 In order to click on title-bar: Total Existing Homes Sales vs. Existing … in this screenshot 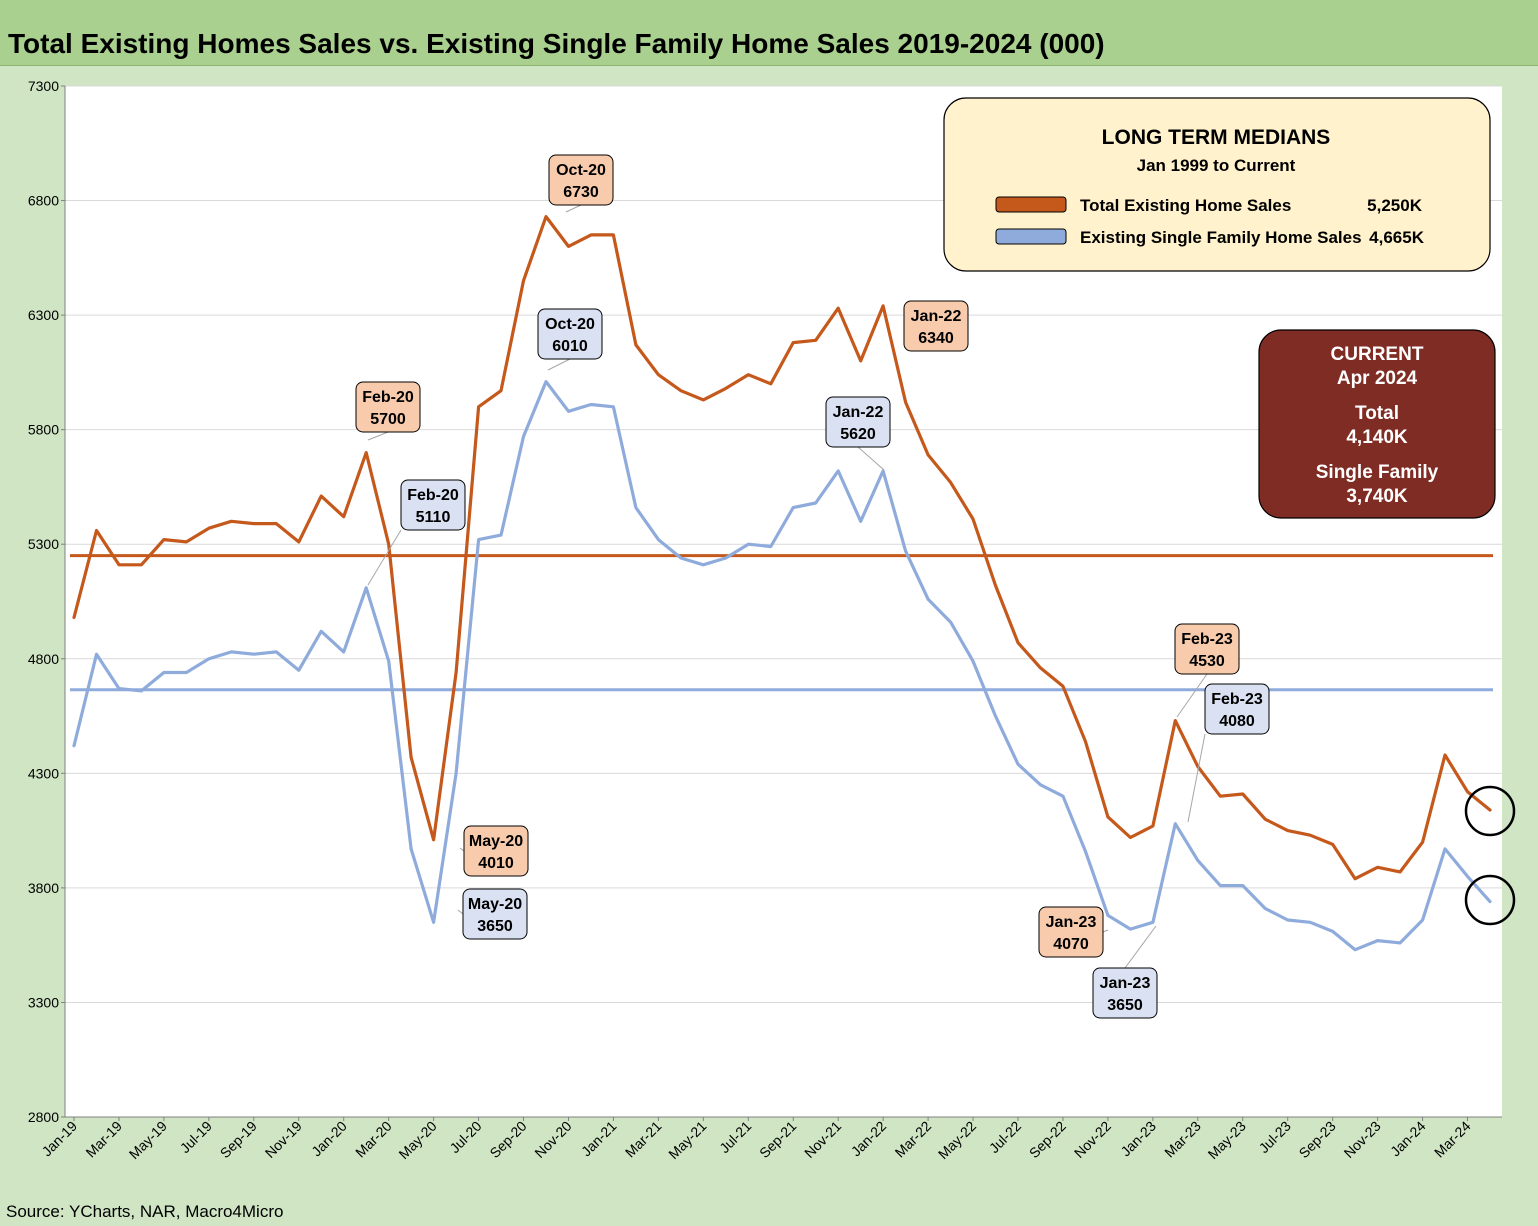, I will do `click(769, 33)`.